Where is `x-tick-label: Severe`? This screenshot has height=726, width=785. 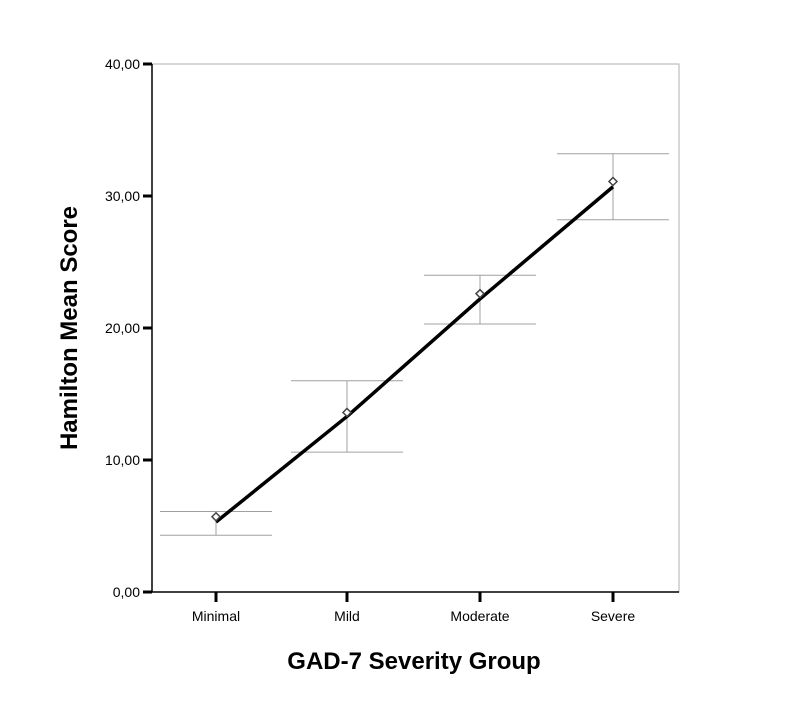 x-tick-label: Severe is located at coordinates (613, 616).